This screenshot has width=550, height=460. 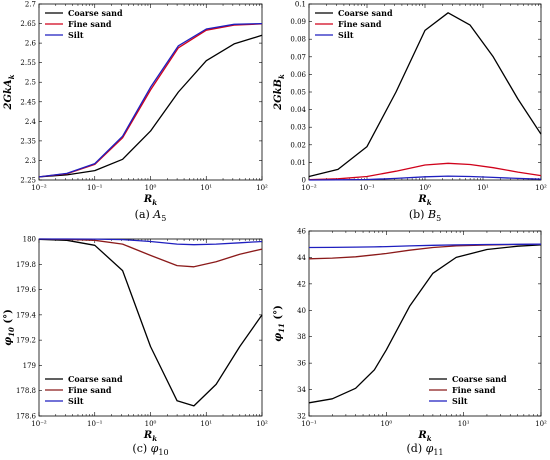 What do you see at coordinates (298, 145) in the screenshot?
I see `y-tick-label: 0.02` at bounding box center [298, 145].